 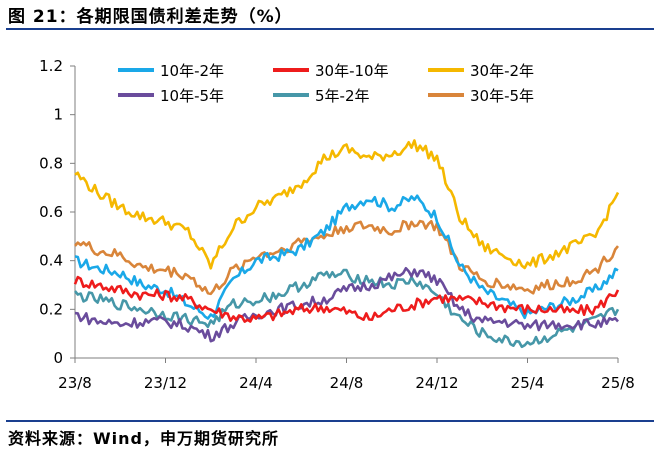 What do you see at coordinates (192, 71) in the screenshot?
I see `legend-label: 10年-2年` at bounding box center [192, 71].